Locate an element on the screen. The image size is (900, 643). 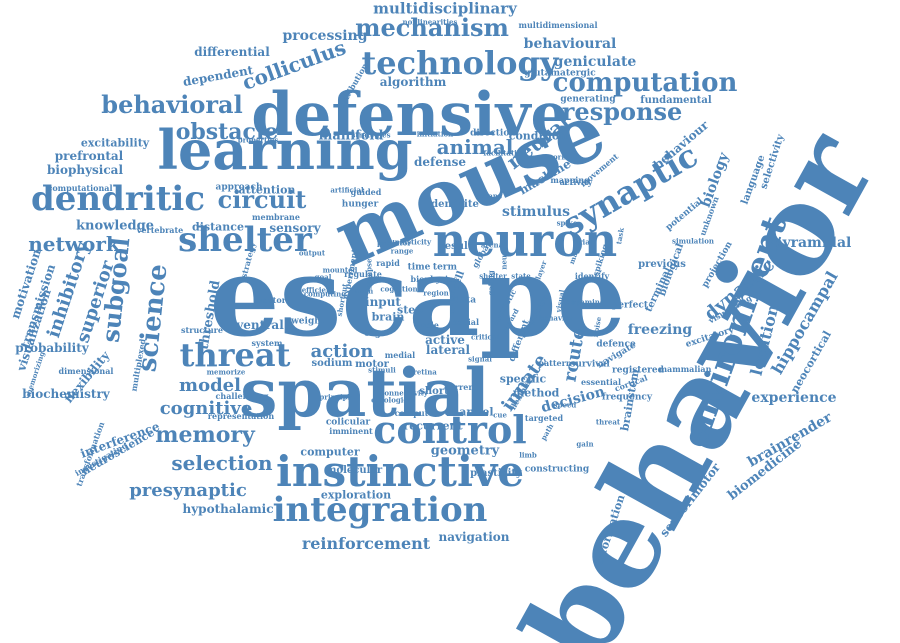
cloud-word: defense is located at coordinates (440, 162).